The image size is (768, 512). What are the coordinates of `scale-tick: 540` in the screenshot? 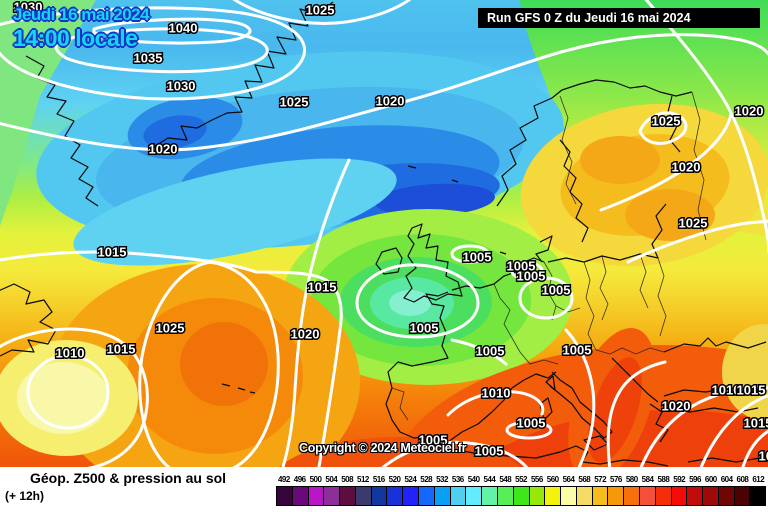 It's located at (473, 479).